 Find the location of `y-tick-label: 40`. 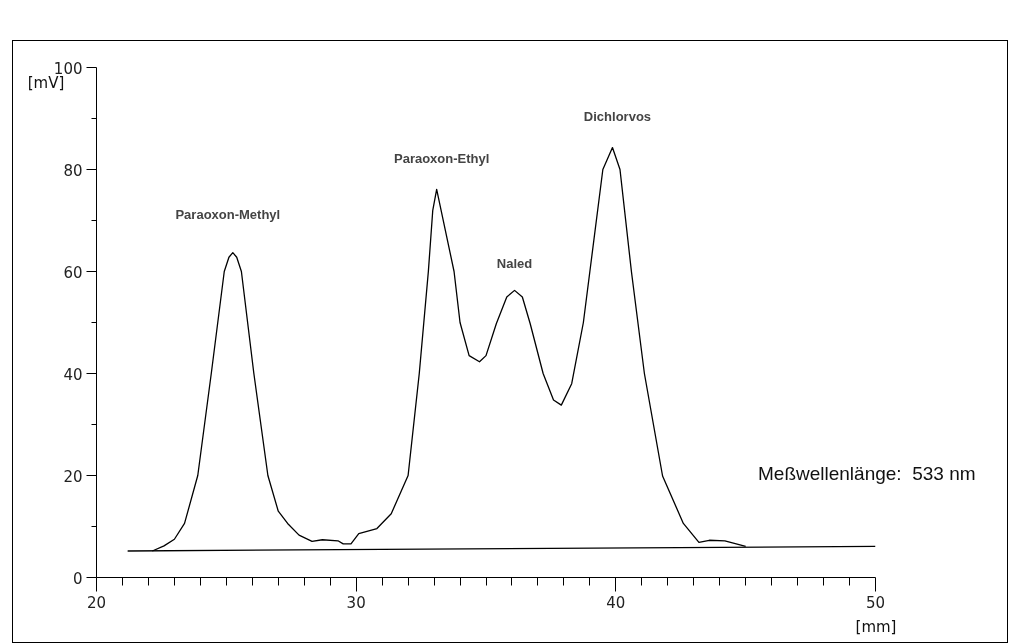

y-tick-label: 40 is located at coordinates (73, 374).